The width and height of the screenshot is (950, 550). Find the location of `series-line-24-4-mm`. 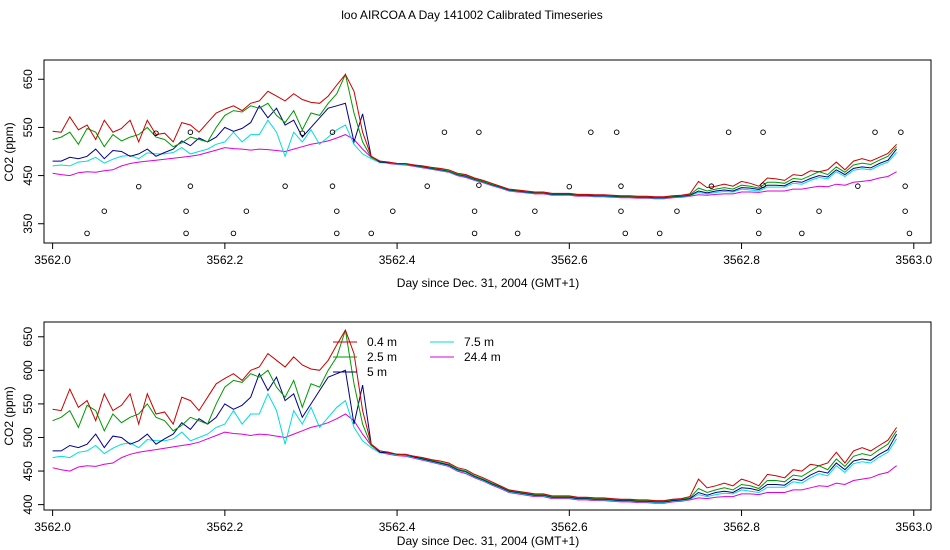

series-line-24-4-mm is located at coordinates (474, 458).